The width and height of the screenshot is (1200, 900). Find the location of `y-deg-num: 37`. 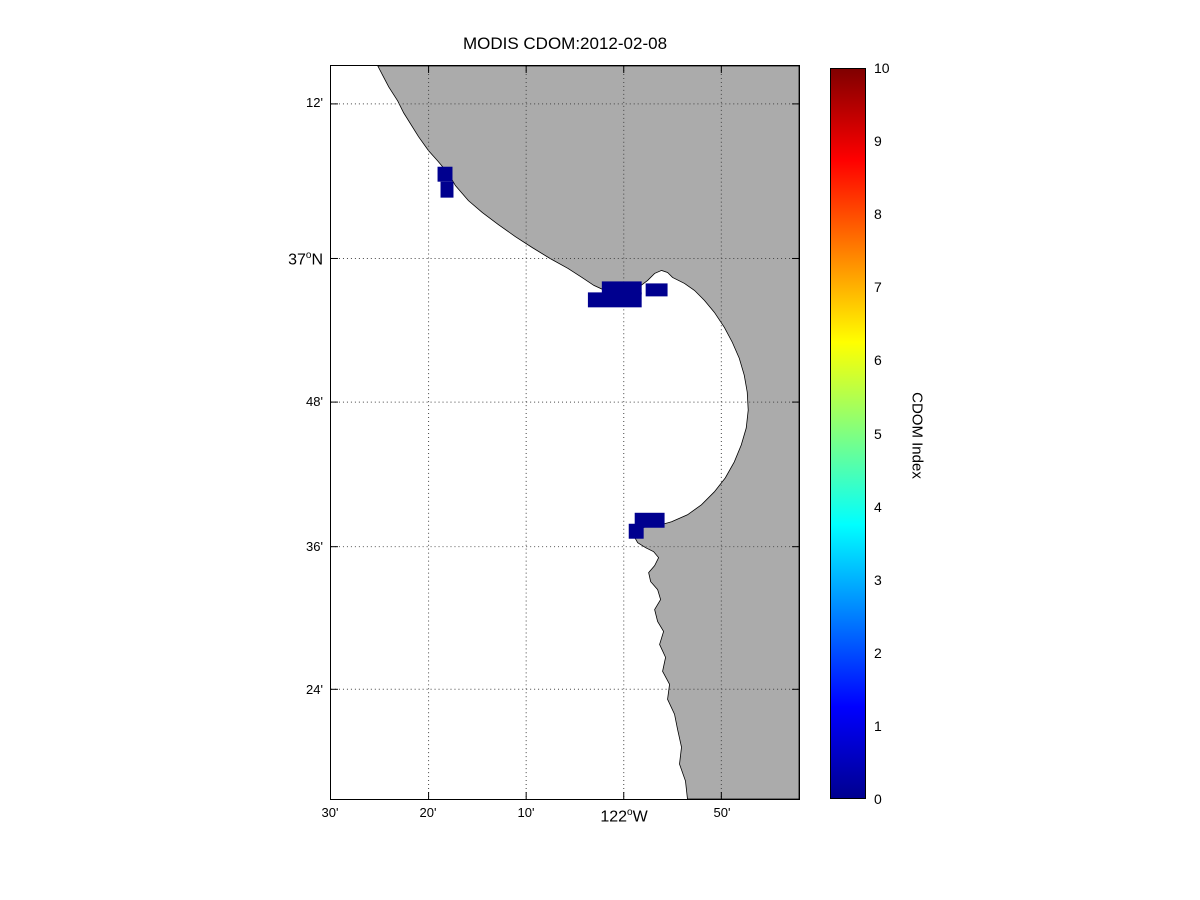

y-deg-num: 37 is located at coordinates (297, 260).